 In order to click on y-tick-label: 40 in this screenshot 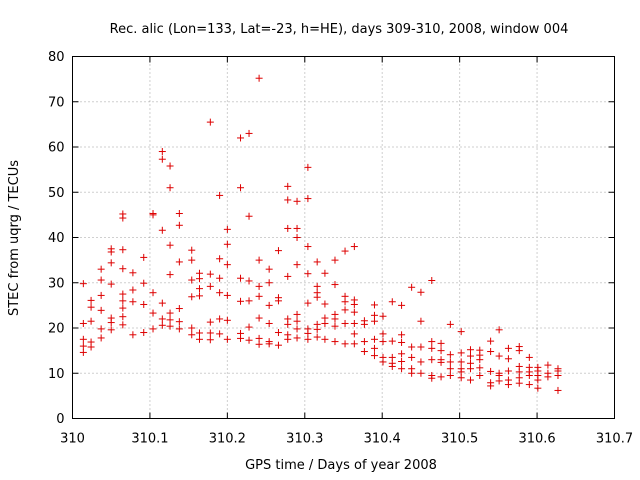, I will do `click(56, 238)`.